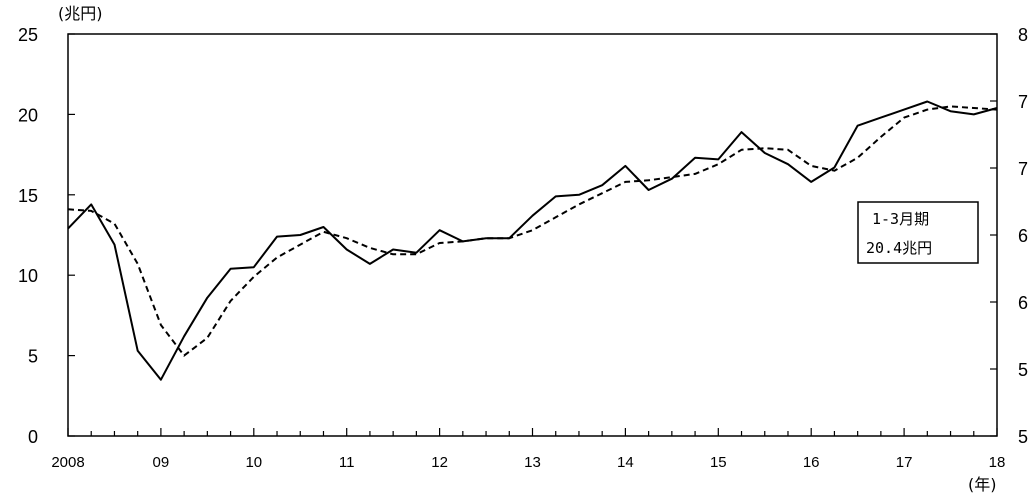  Describe the element at coordinates (28, 35) in the screenshot. I see `left-tick-label: 25` at that location.